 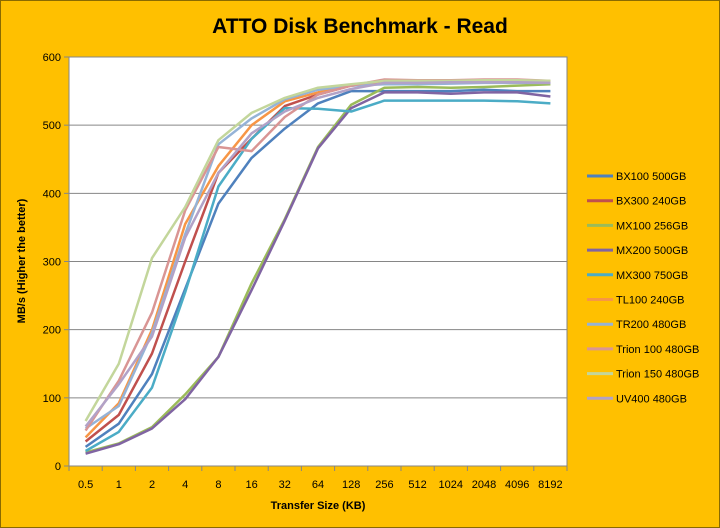 What do you see at coordinates (152, 485) in the screenshot?
I see `x-tick-label: 2` at bounding box center [152, 485].